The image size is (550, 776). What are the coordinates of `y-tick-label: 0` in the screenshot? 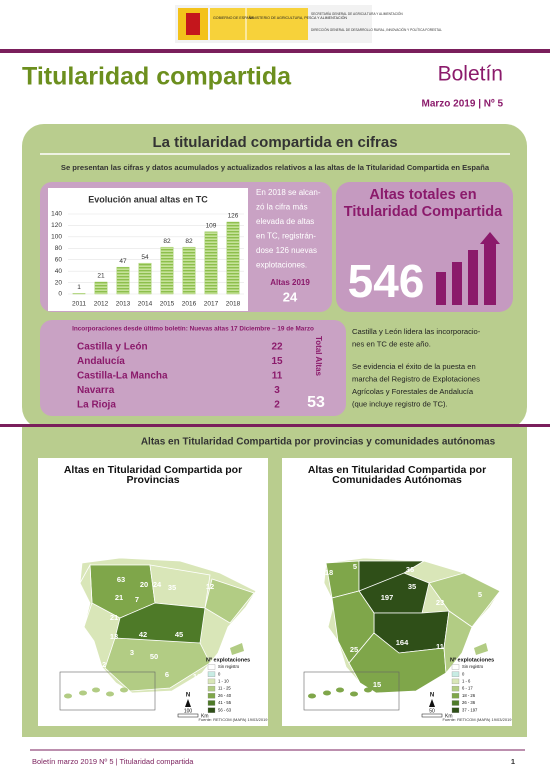 It's located at (60, 294).